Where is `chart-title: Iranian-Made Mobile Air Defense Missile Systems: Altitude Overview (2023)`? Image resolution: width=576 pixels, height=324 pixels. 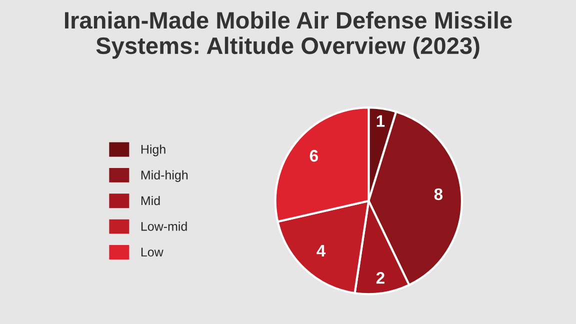 chart-title: Iranian-Made Mobile Air Defense Missile Systems: Altitude Overview (2023) is located at coordinates (288, 35).